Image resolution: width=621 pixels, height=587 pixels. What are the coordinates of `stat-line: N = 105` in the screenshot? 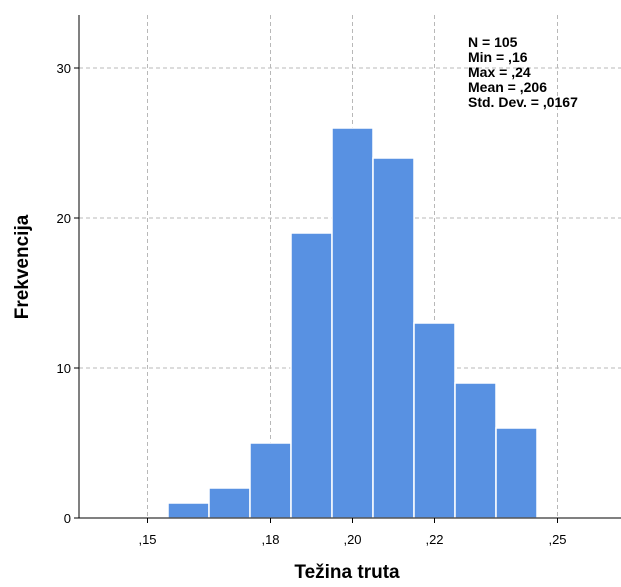 It's located at (493, 42).